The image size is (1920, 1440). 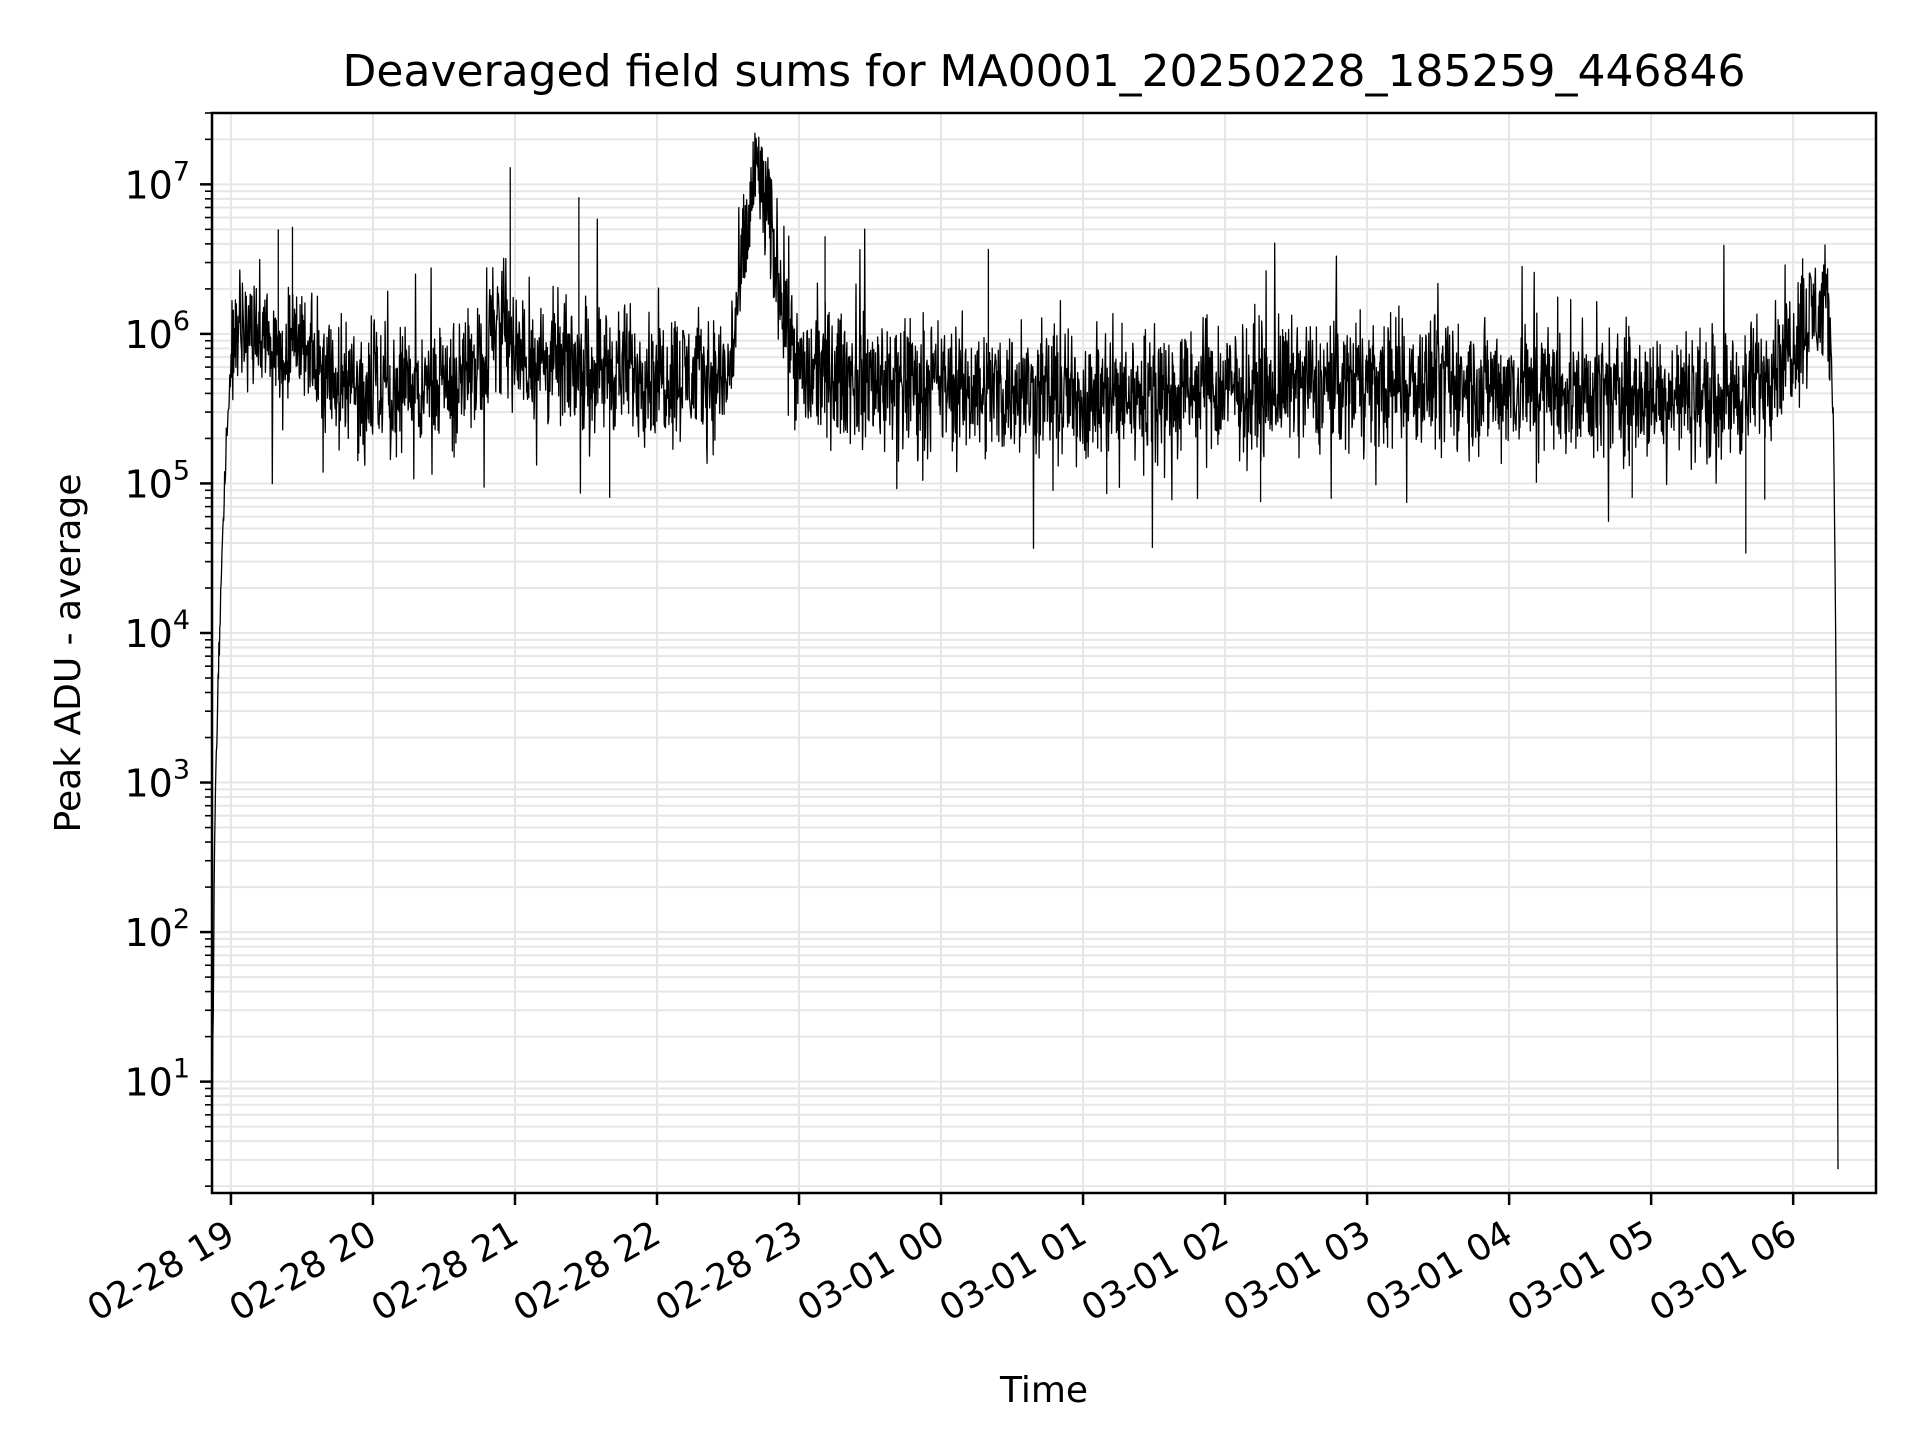 What do you see at coordinates (1723, 1271) in the screenshot?
I see `x-tick-label: 03-01 06` at bounding box center [1723, 1271].